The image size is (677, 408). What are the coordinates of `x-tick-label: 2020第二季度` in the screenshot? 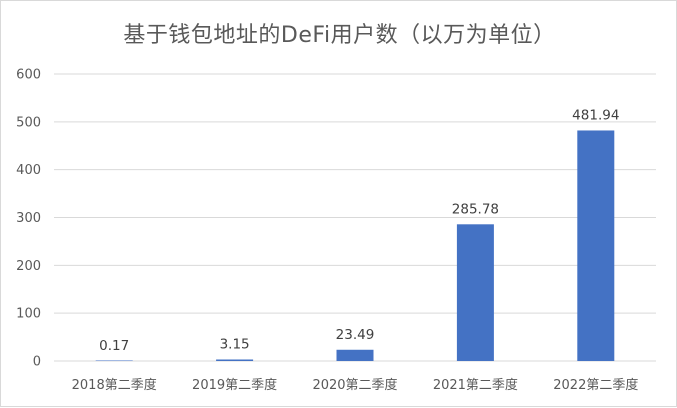 It's located at (354, 385).